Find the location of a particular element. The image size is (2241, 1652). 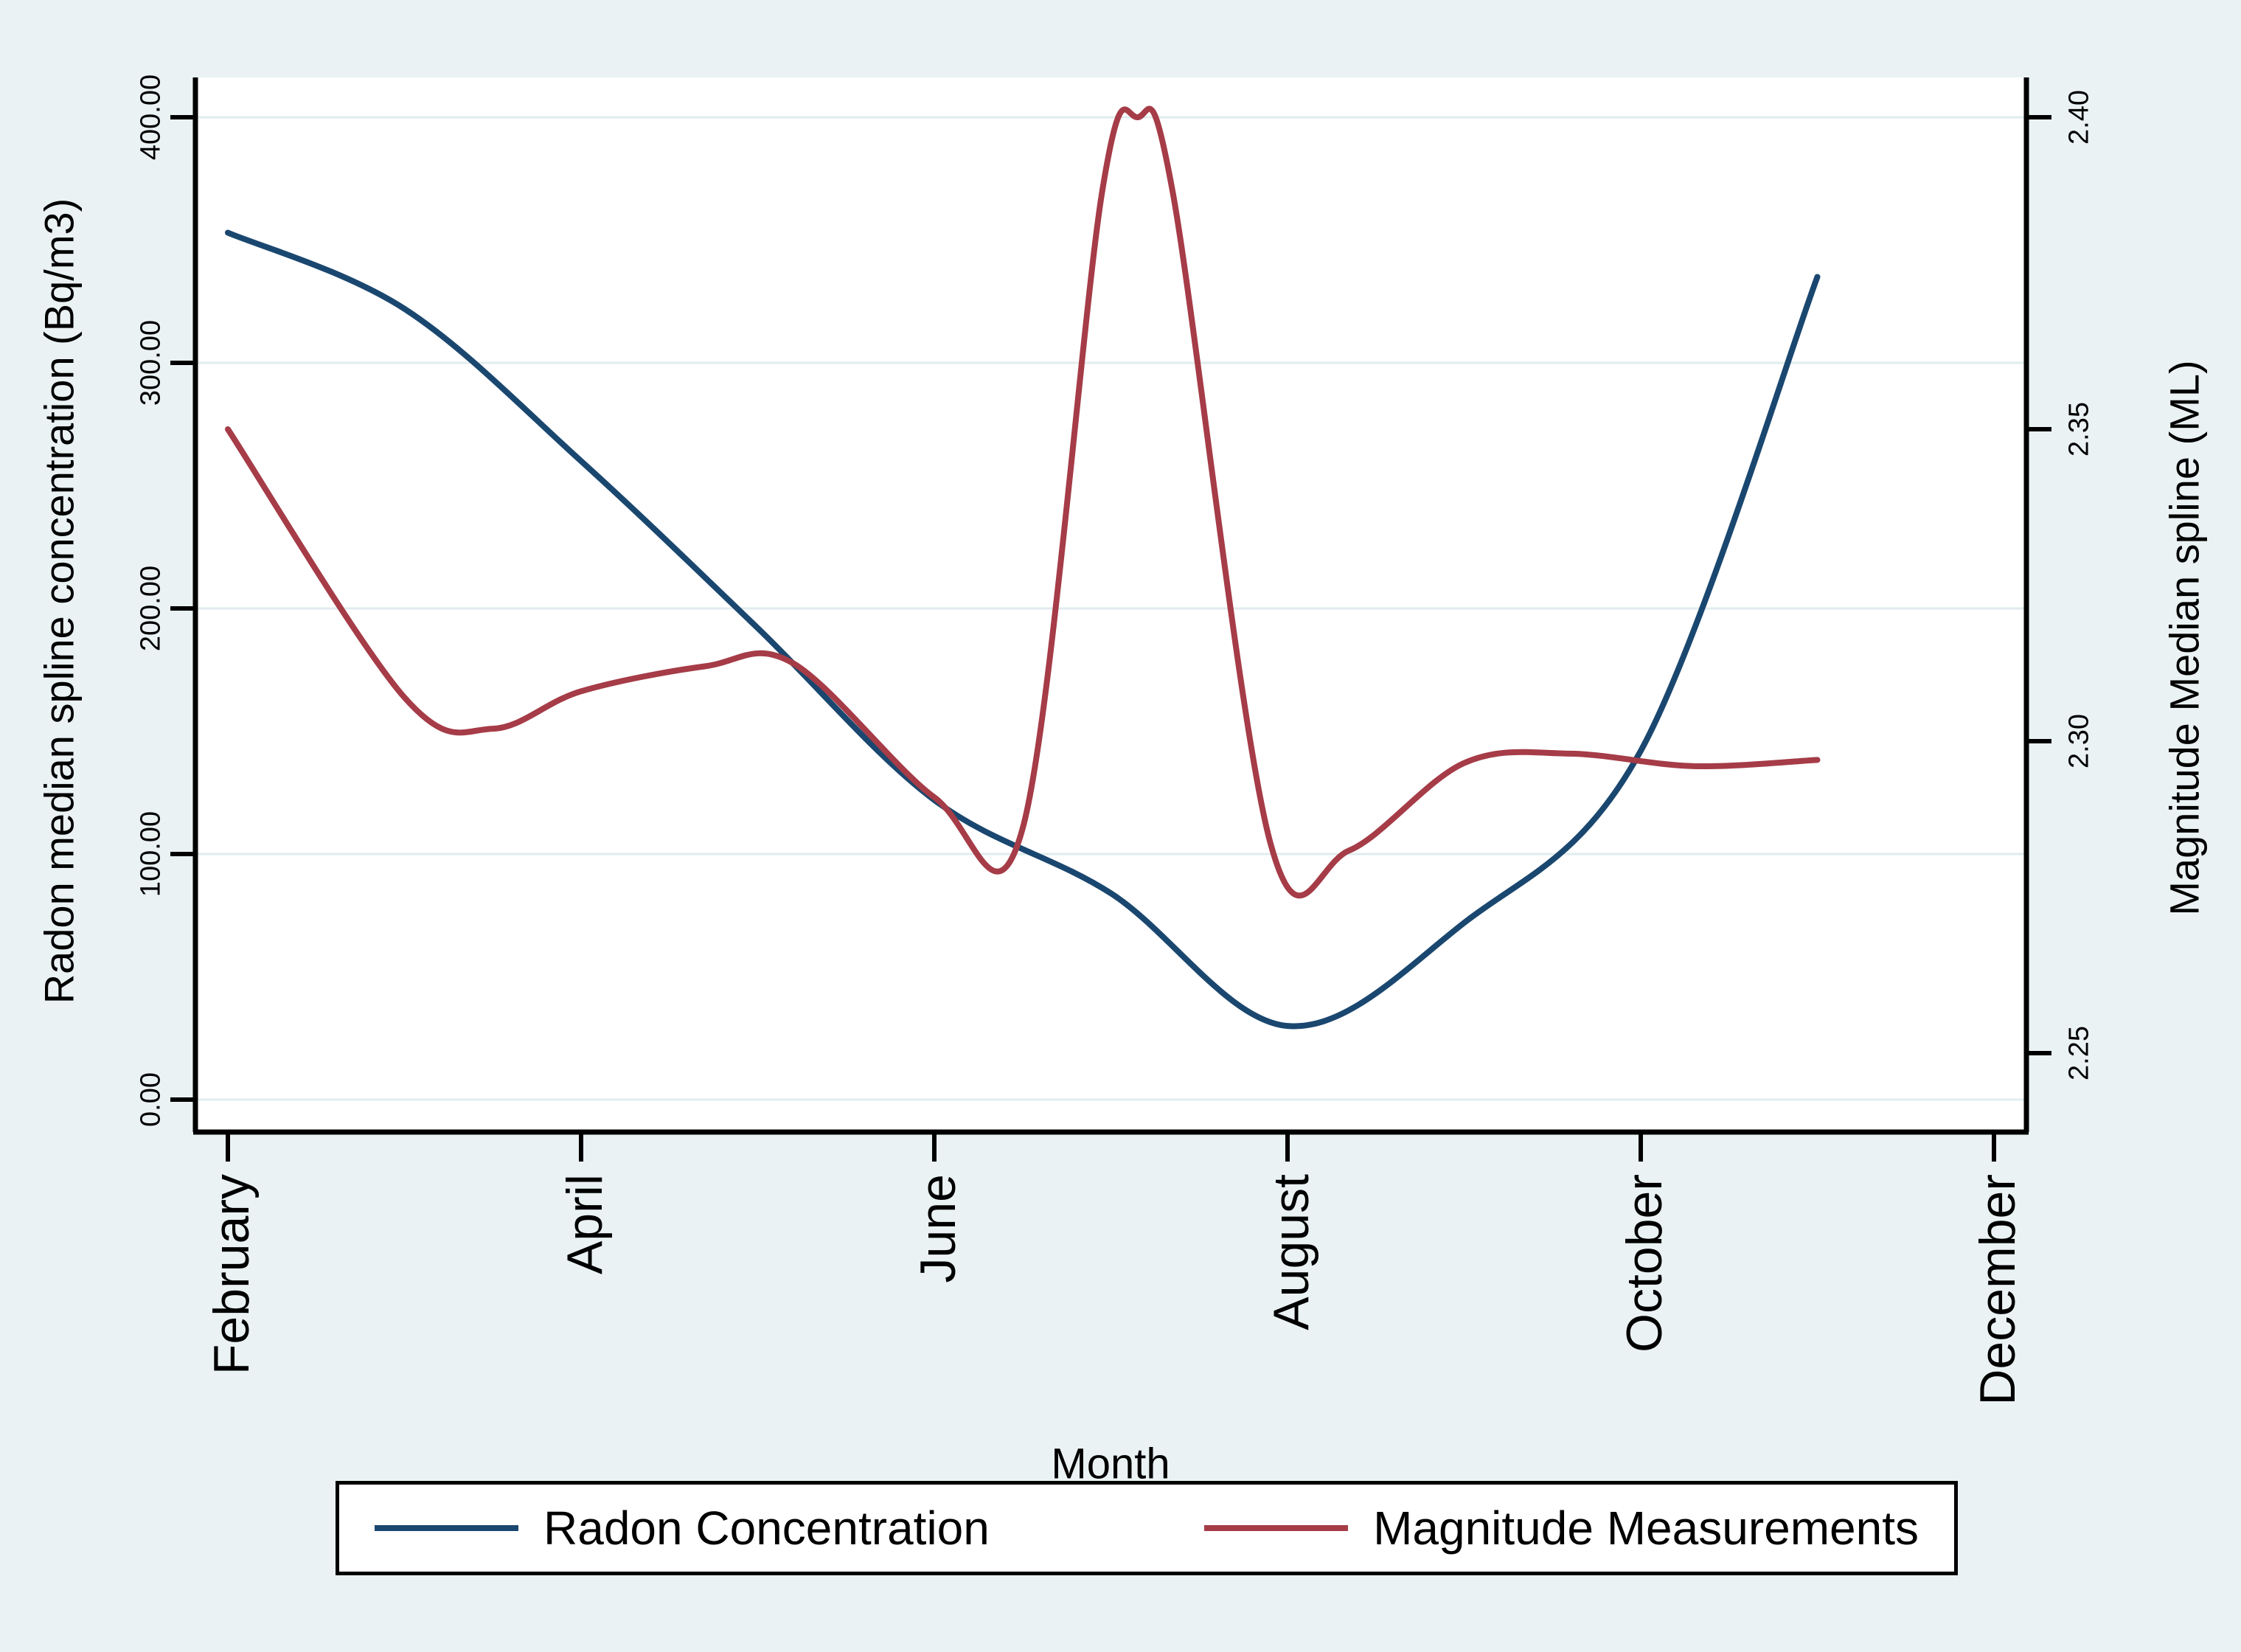

magnitude-line-swatch is located at coordinates (1276, 1528).